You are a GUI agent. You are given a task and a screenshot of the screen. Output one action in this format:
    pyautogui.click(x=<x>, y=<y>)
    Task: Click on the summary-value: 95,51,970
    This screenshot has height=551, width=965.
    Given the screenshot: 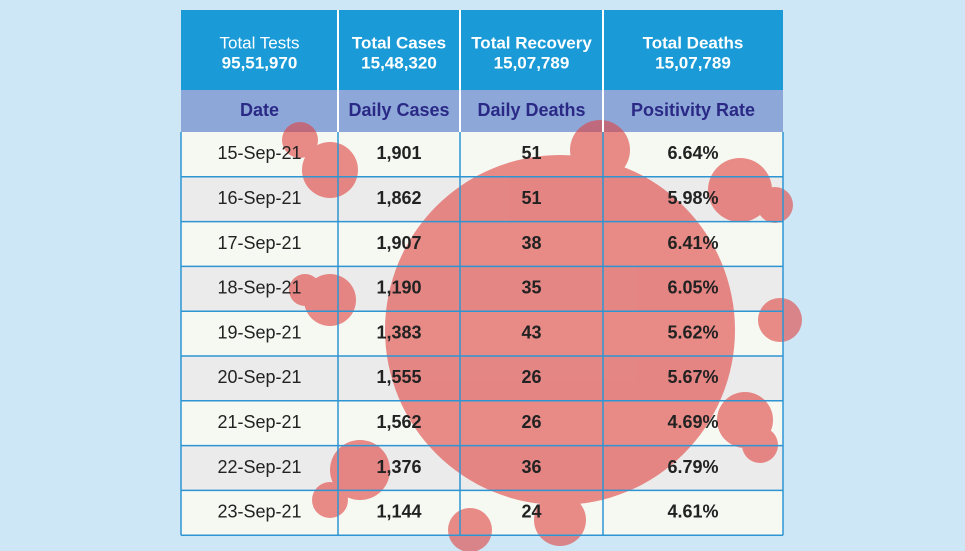 What is the action you would take?
    pyautogui.click(x=260, y=62)
    